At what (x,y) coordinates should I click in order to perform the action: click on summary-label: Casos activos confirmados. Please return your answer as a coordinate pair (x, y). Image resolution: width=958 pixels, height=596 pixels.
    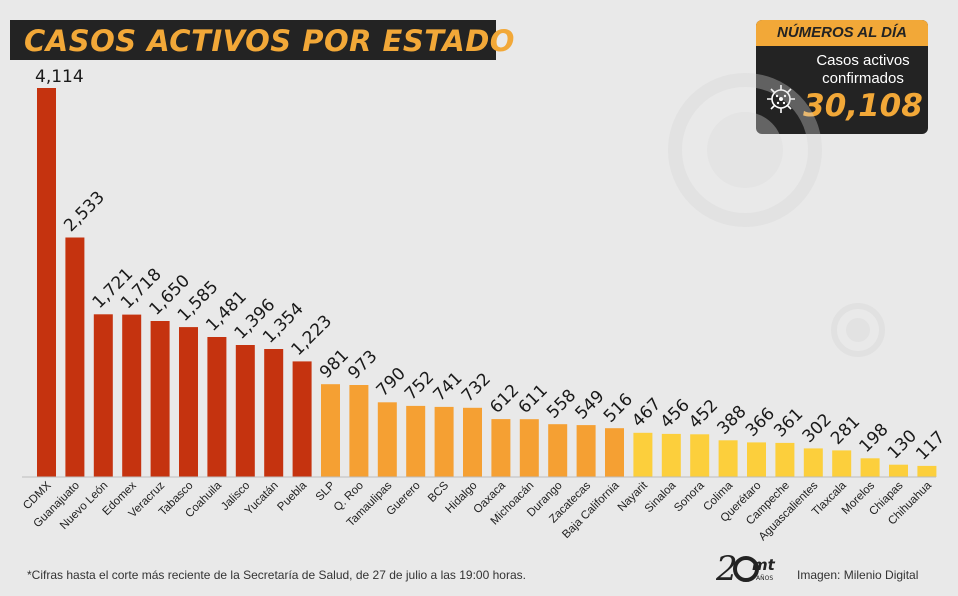
    Looking at the image, I should click on (863, 70).